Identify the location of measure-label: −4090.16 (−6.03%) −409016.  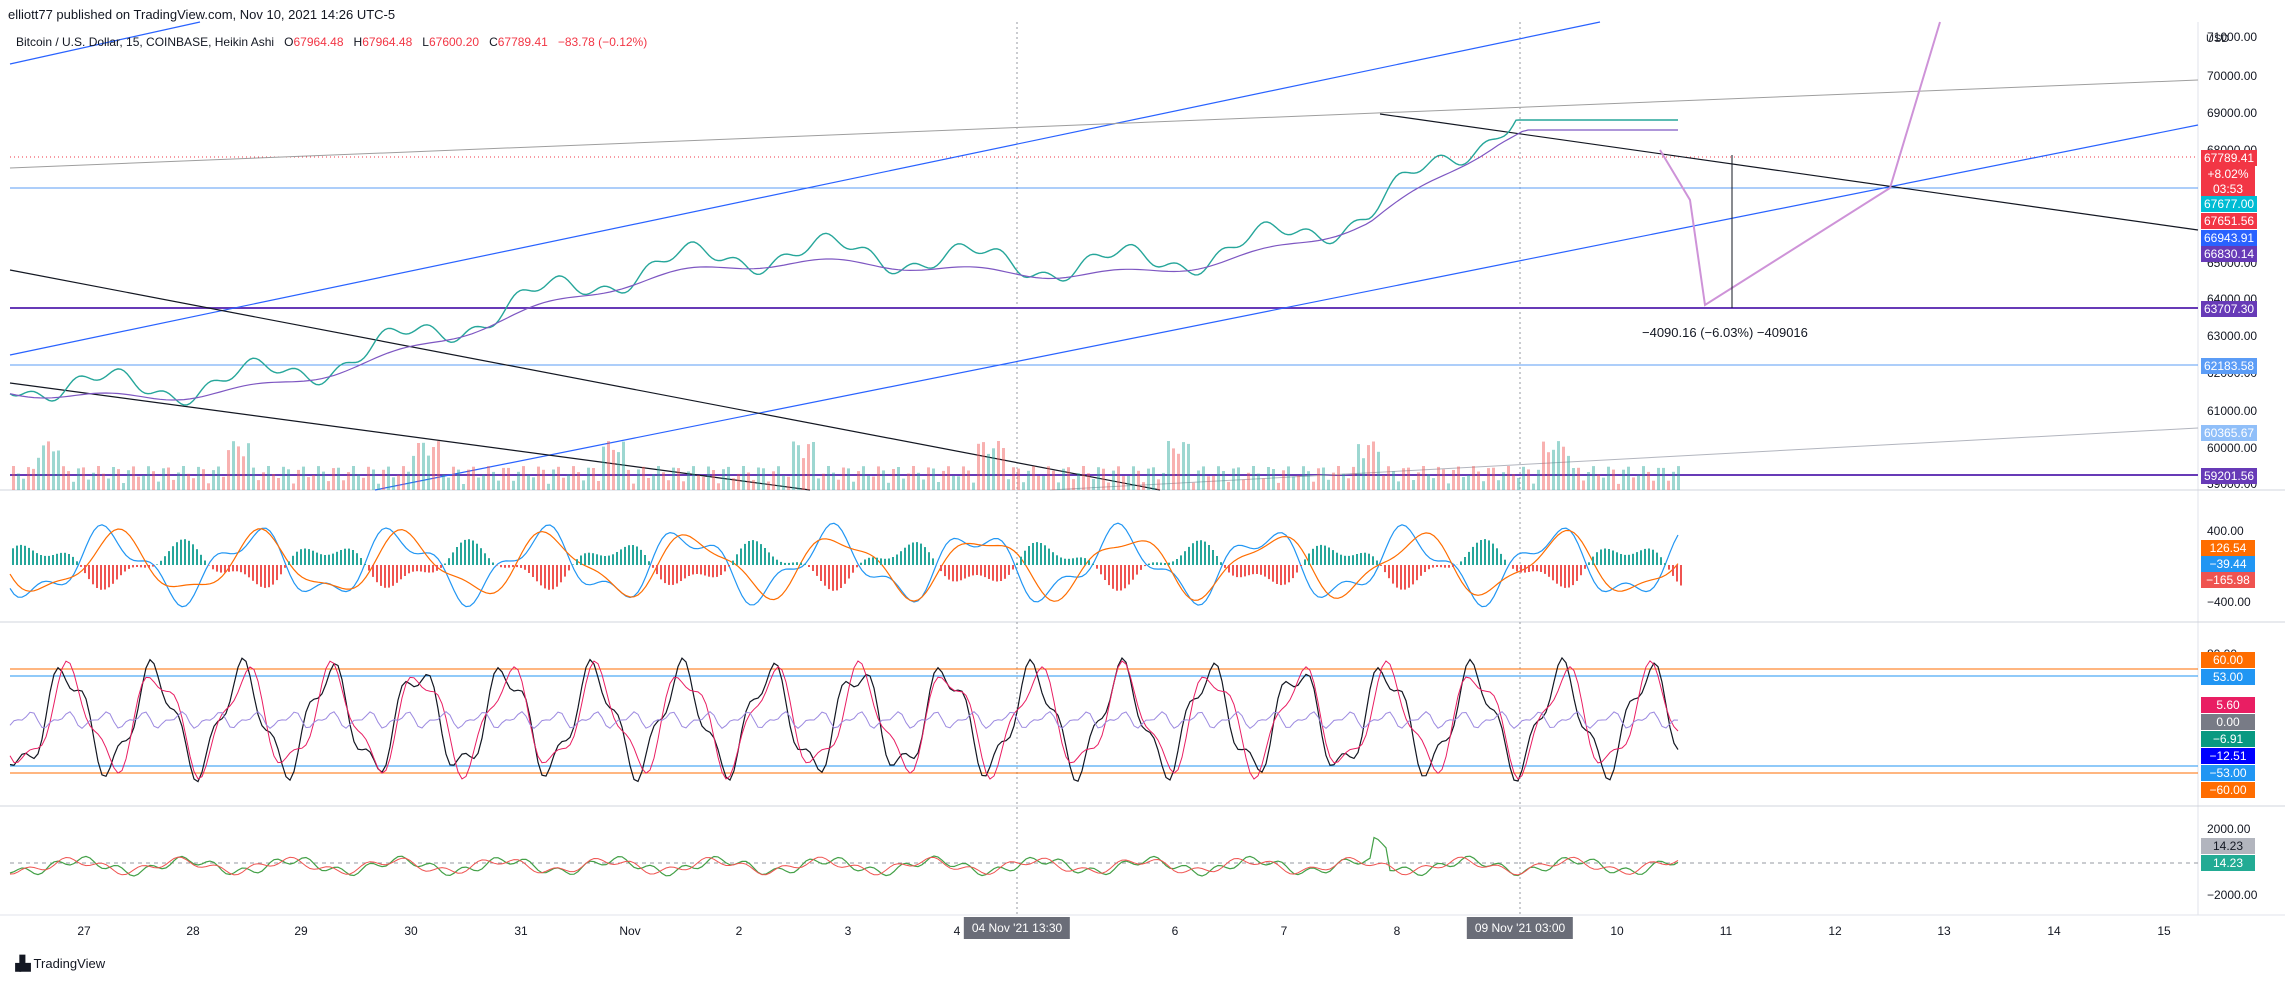
(1725, 332).